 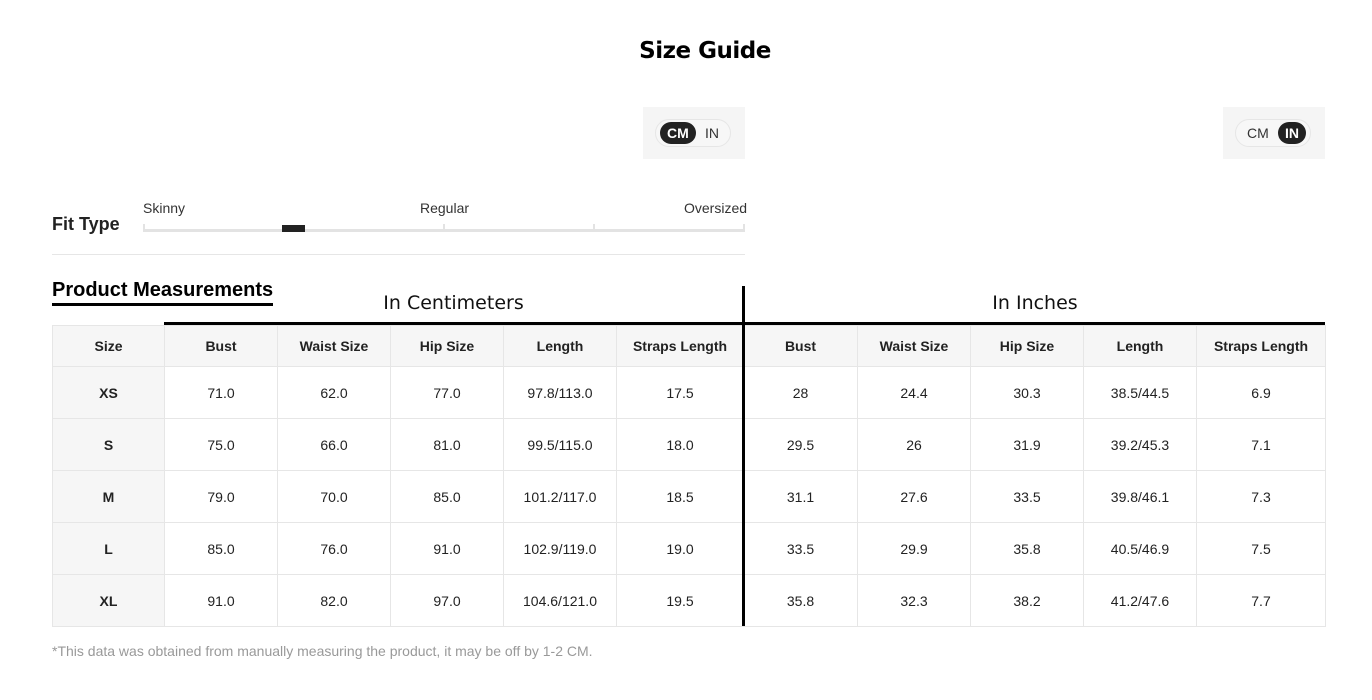 What do you see at coordinates (1261, 496) in the screenshot?
I see `measurement-cell: 7.3` at bounding box center [1261, 496].